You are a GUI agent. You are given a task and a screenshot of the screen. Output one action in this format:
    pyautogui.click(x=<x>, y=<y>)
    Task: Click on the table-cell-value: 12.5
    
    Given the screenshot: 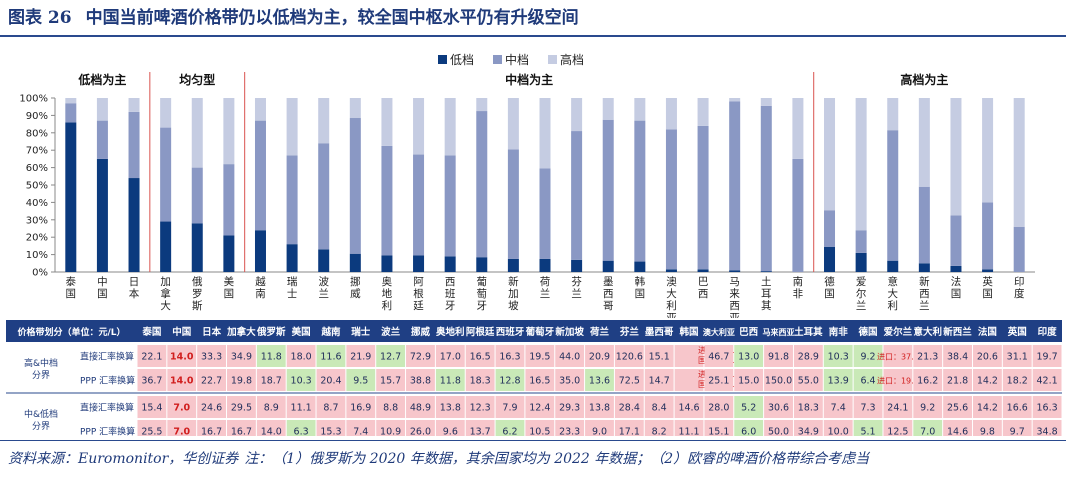 What is the action you would take?
    pyautogui.click(x=897, y=432)
    